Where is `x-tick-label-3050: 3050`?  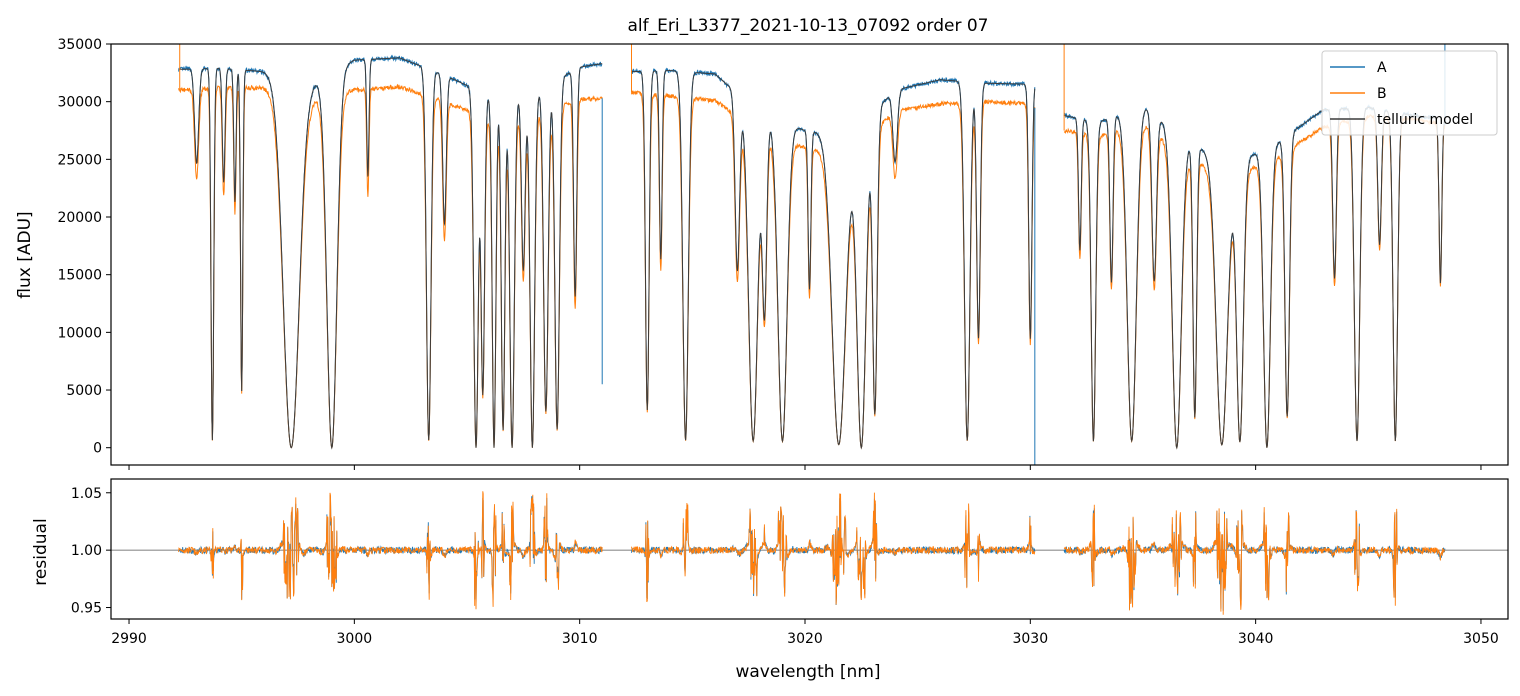
x-tick-label-3050: 3050 is located at coordinates (1481, 639).